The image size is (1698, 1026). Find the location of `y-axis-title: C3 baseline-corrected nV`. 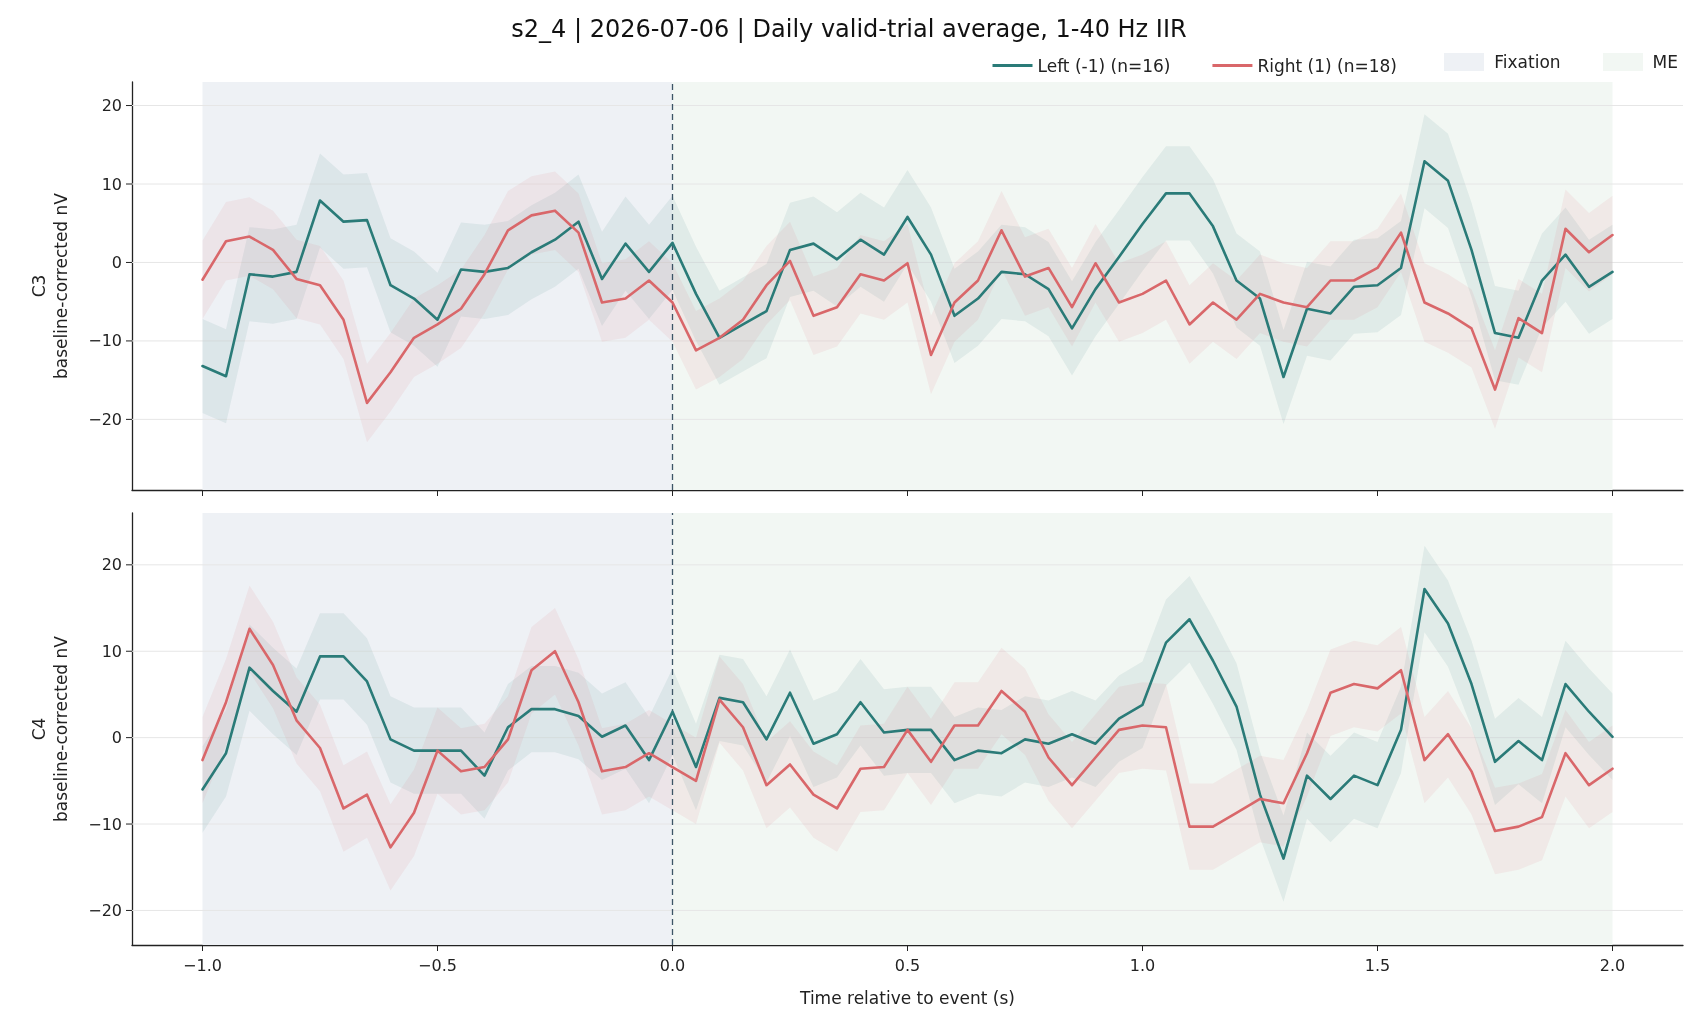

y-axis-title: C3 baseline-corrected nV is located at coordinates (50, 285).